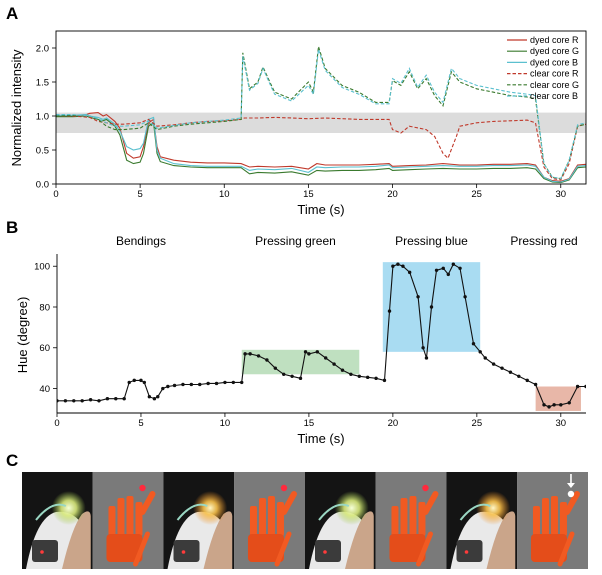 The width and height of the screenshot is (602, 575). What do you see at coordinates (42, 150) in the screenshot?
I see `y-tick-label-a: 0.5` at bounding box center [42, 150].